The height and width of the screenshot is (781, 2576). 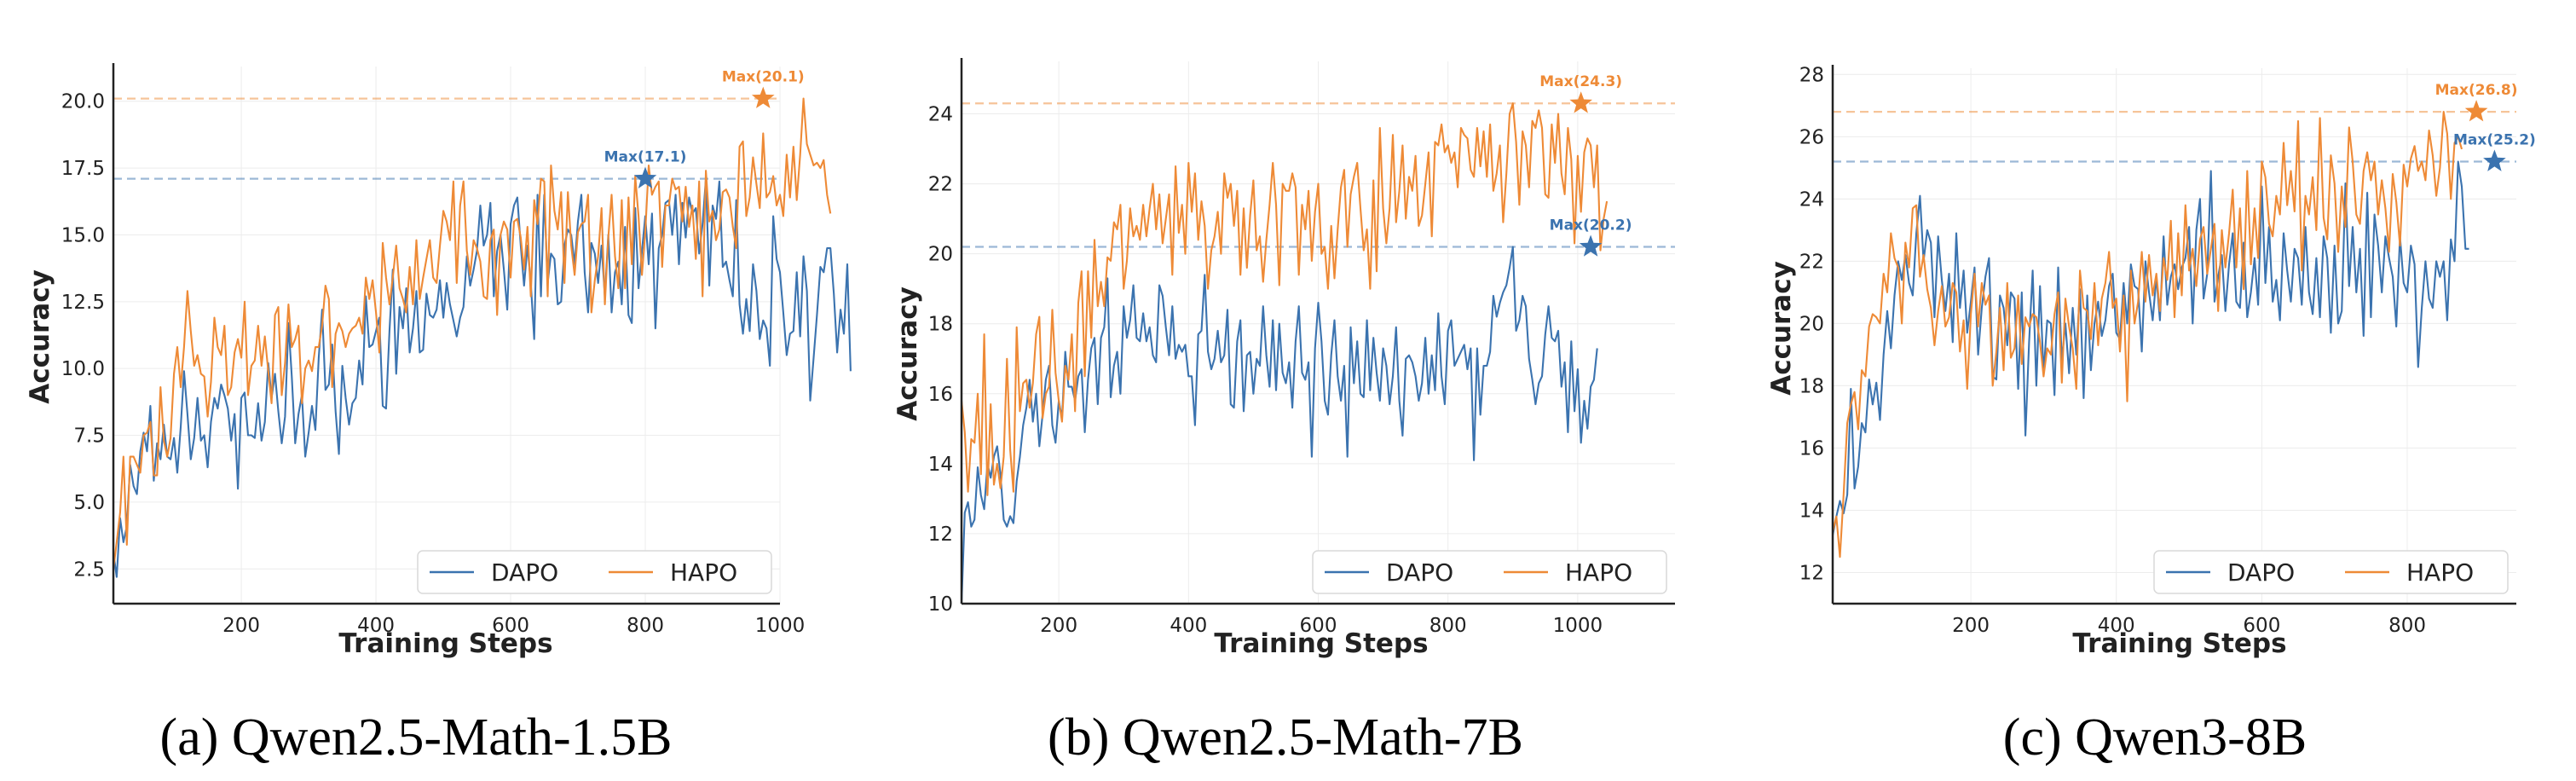 I want to click on max-label: Max(20.2), so click(x=1591, y=225).